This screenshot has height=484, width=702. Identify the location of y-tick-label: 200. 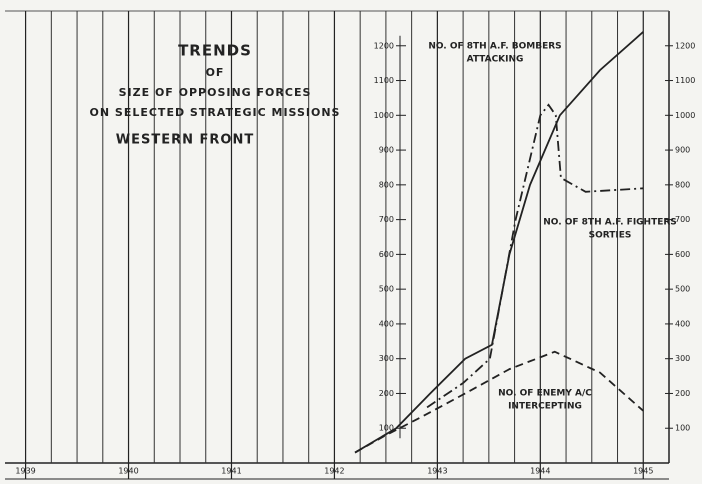
(386, 393).